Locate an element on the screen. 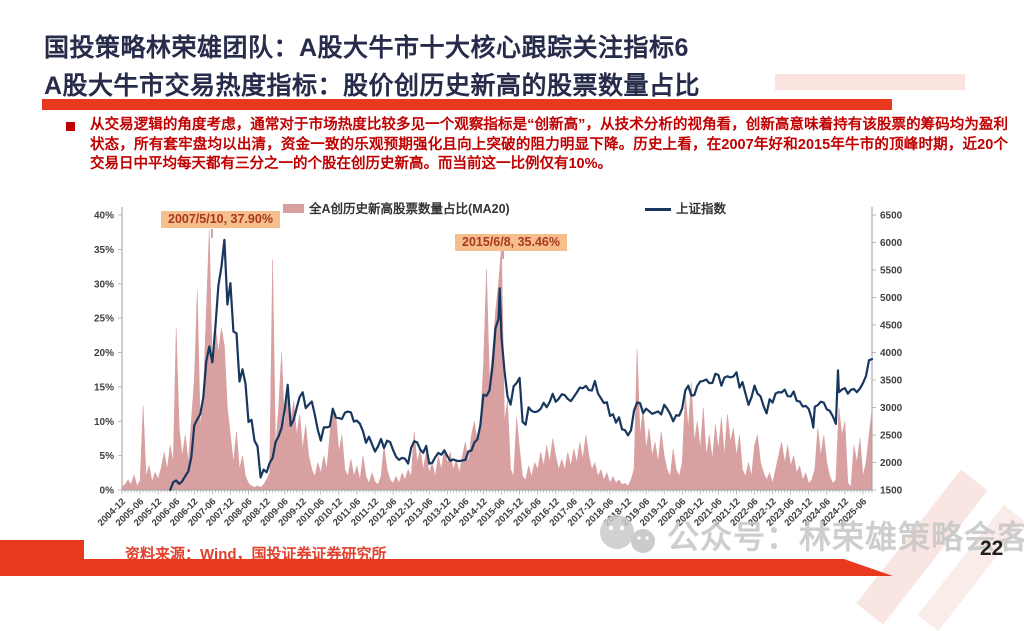 This screenshot has width=1024, height=631. page-number: 22 is located at coordinates (992, 548).